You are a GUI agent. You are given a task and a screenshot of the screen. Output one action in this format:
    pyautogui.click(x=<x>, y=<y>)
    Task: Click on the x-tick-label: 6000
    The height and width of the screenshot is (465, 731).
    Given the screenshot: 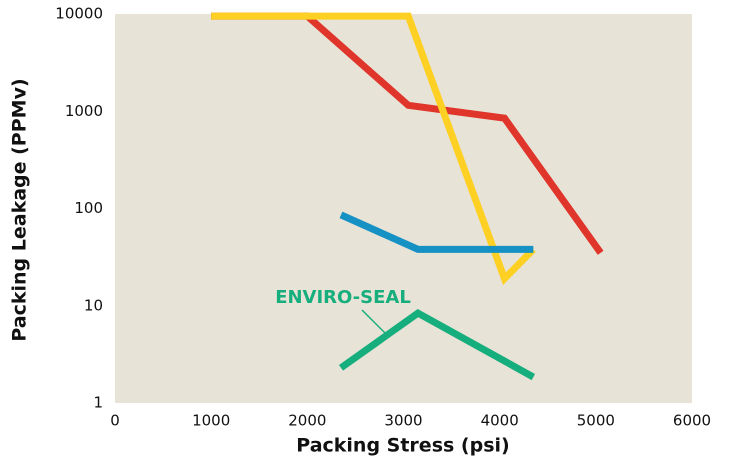 What is the action you would take?
    pyautogui.click(x=692, y=421)
    